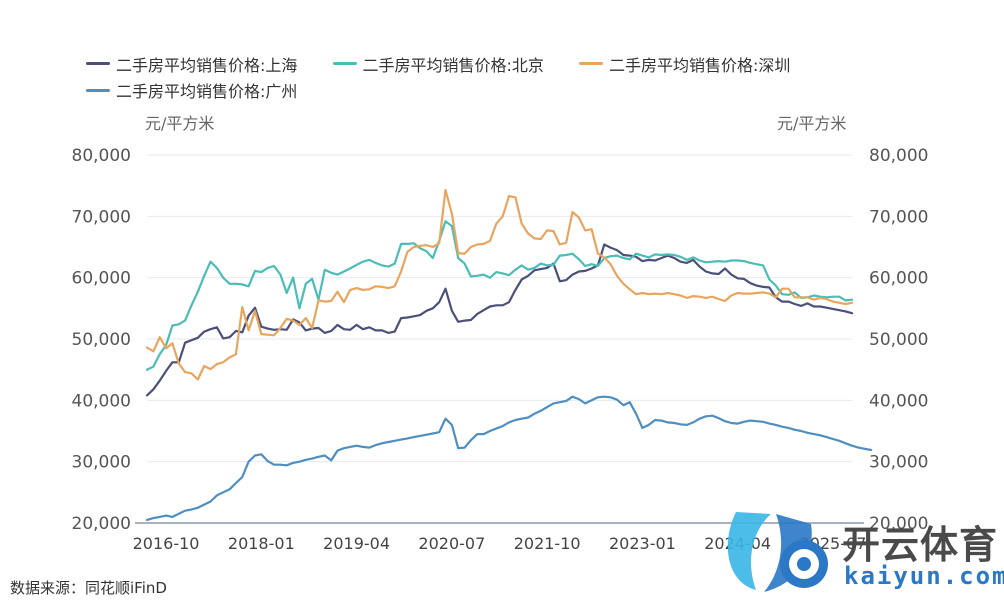  I want to click on y-tick-label-right: 60,000, so click(898, 279).